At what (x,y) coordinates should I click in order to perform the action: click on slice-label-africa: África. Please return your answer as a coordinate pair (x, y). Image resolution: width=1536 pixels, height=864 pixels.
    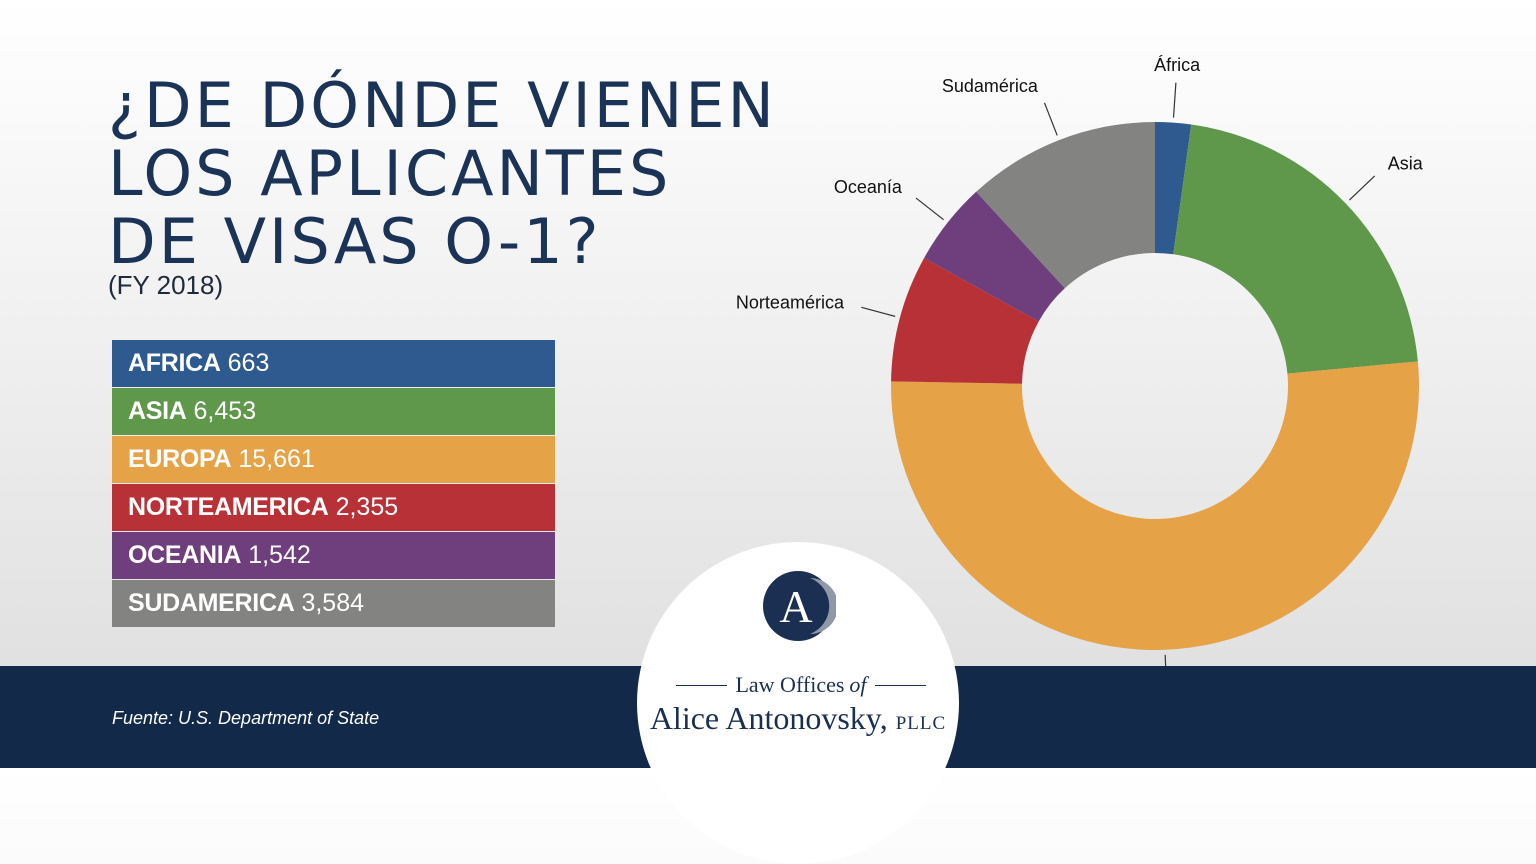
    Looking at the image, I should click on (1177, 65).